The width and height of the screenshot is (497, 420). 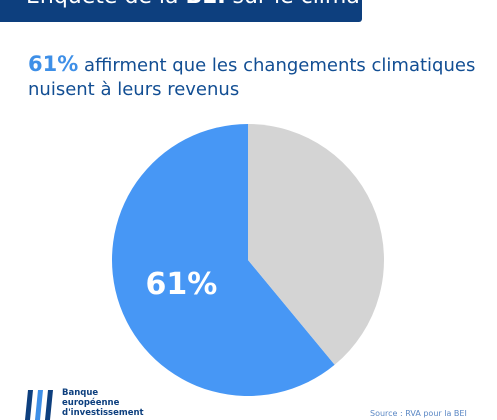 I want to click on logo-line-2: européenne, so click(x=91, y=403).